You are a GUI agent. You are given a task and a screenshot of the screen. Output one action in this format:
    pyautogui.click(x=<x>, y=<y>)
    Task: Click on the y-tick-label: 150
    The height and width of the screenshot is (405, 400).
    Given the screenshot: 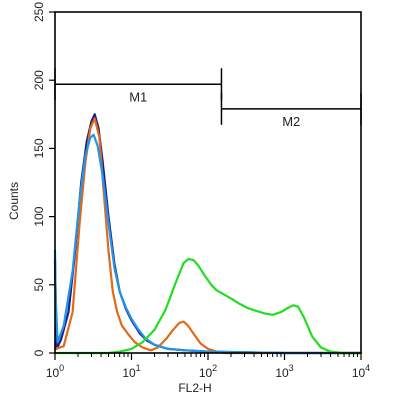 What is the action you would take?
    pyautogui.click(x=39, y=148)
    